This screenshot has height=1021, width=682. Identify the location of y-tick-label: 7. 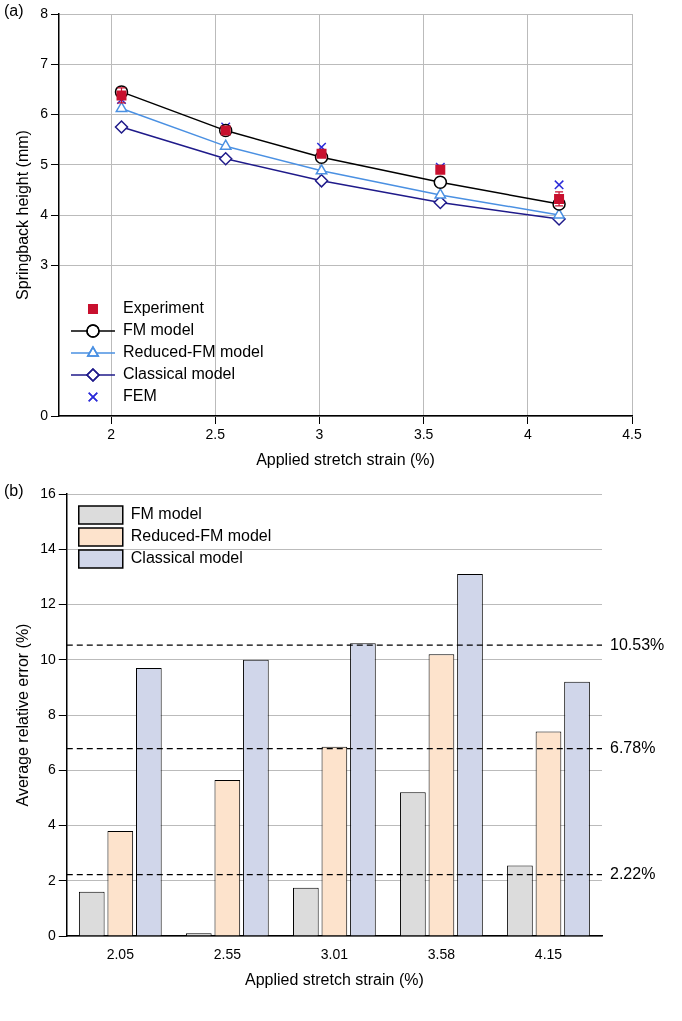
(44, 63).